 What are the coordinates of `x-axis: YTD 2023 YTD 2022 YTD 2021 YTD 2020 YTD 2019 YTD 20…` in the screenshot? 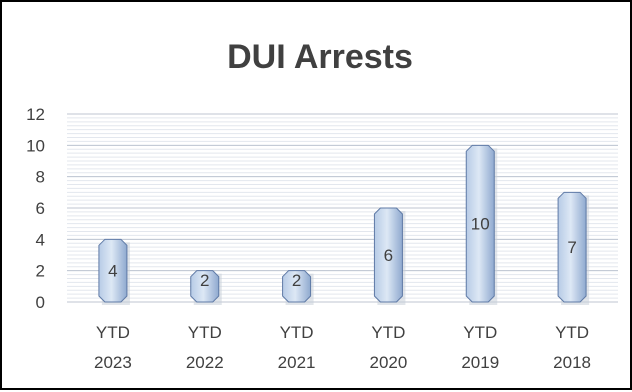 It's located at (342, 347).